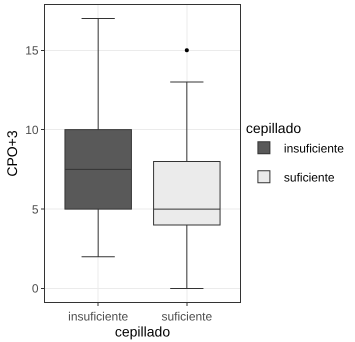 This screenshot has width=355, height=342. Describe the element at coordinates (32, 129) in the screenshot. I see `y-tick-label: 10` at that location.